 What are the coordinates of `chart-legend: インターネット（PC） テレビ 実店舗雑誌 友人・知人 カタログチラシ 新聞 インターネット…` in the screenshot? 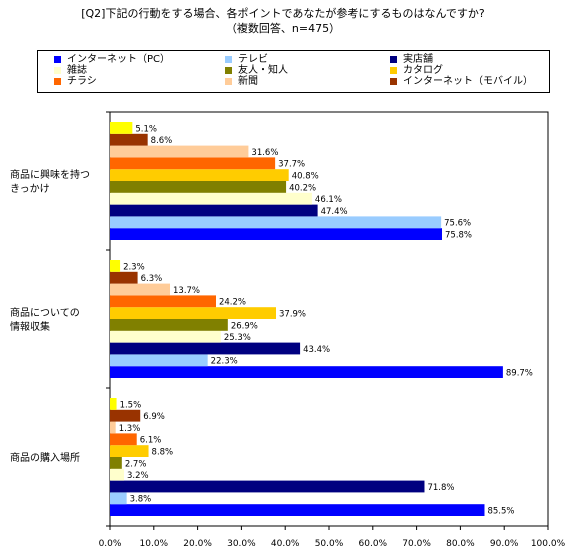 It's located at (293, 71).